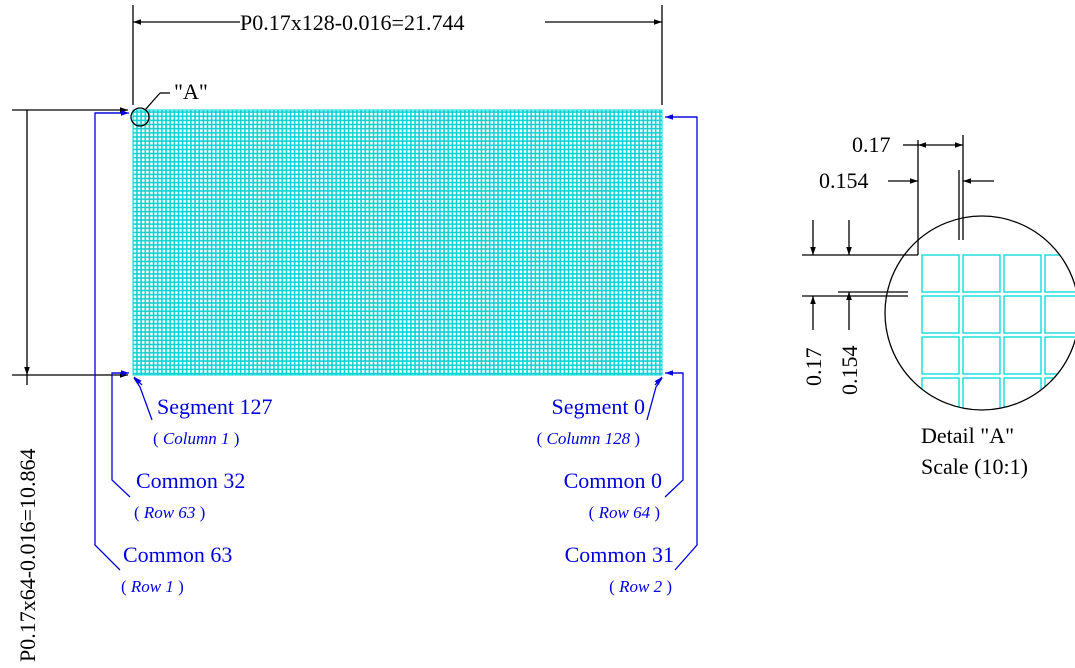 The width and height of the screenshot is (1075, 668). What do you see at coordinates (196, 438) in the screenshot?
I see `segment-127-sub: ( Column 1 )` at bounding box center [196, 438].